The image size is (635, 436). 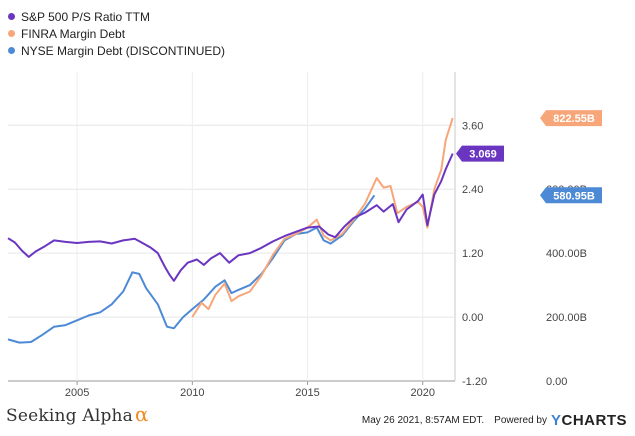 I want to click on legend-item-finra-margin-debt: FINRA Margin Debt, so click(x=116, y=33).